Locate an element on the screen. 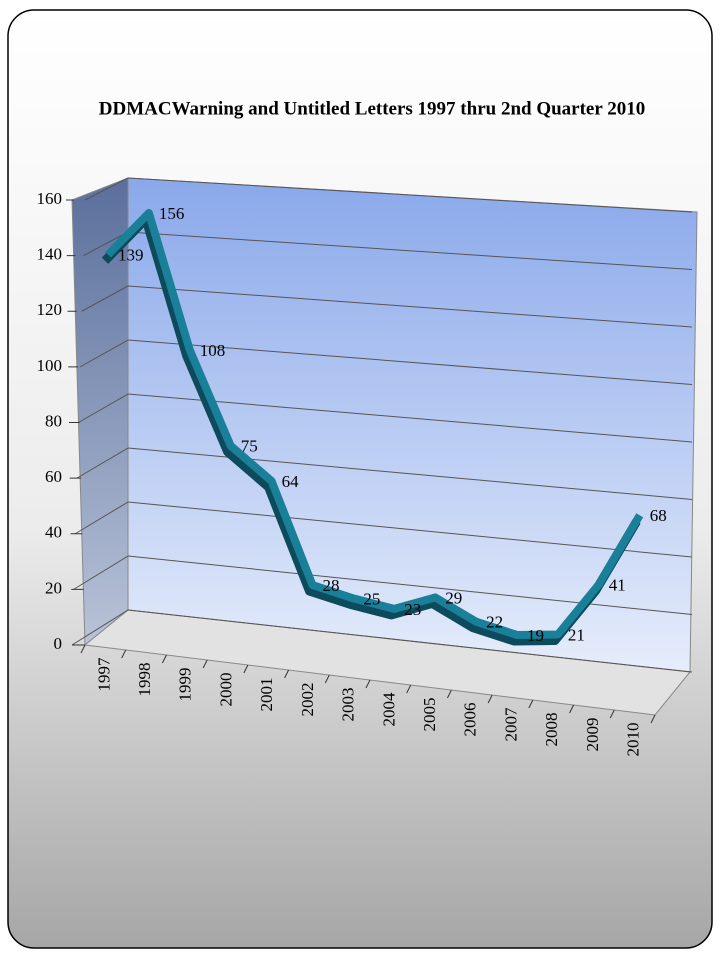  value-label: 75 is located at coordinates (249, 446).